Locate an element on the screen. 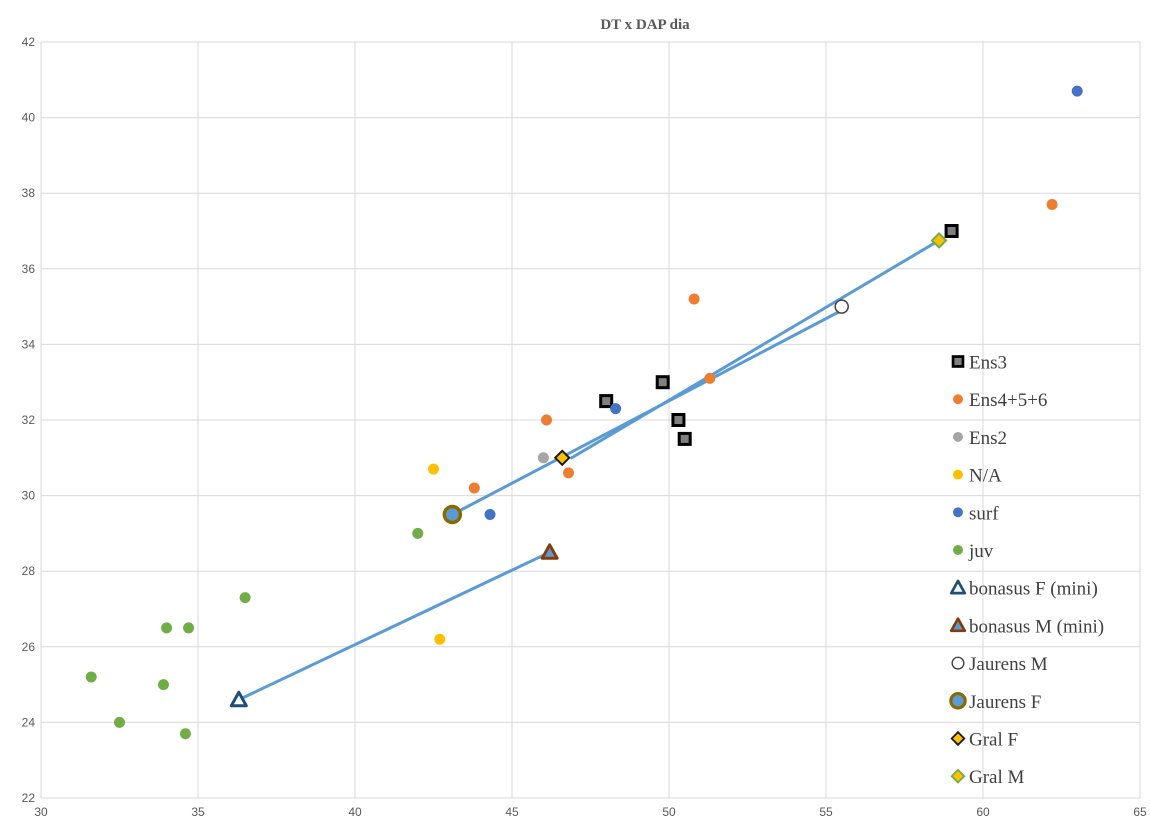 This screenshot has height=827, width=1150. legend-item-jaurens-f: Jaurens F is located at coordinates (995, 702).